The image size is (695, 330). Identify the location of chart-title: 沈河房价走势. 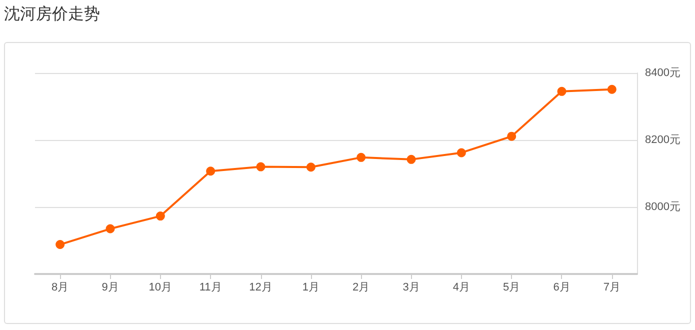
(52, 14).